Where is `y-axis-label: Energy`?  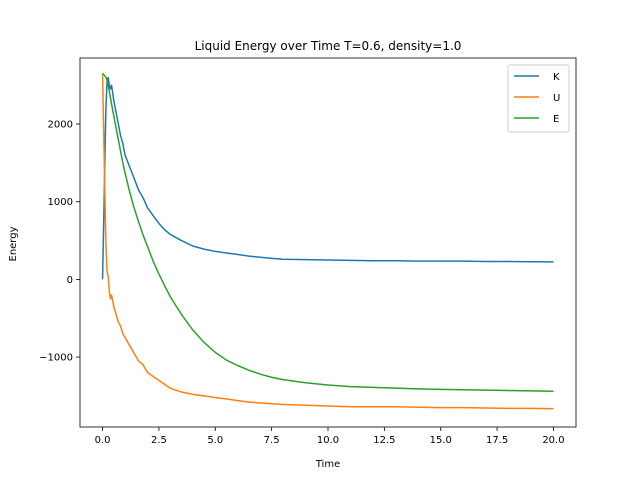
y-axis-label: Energy is located at coordinates (13, 243).